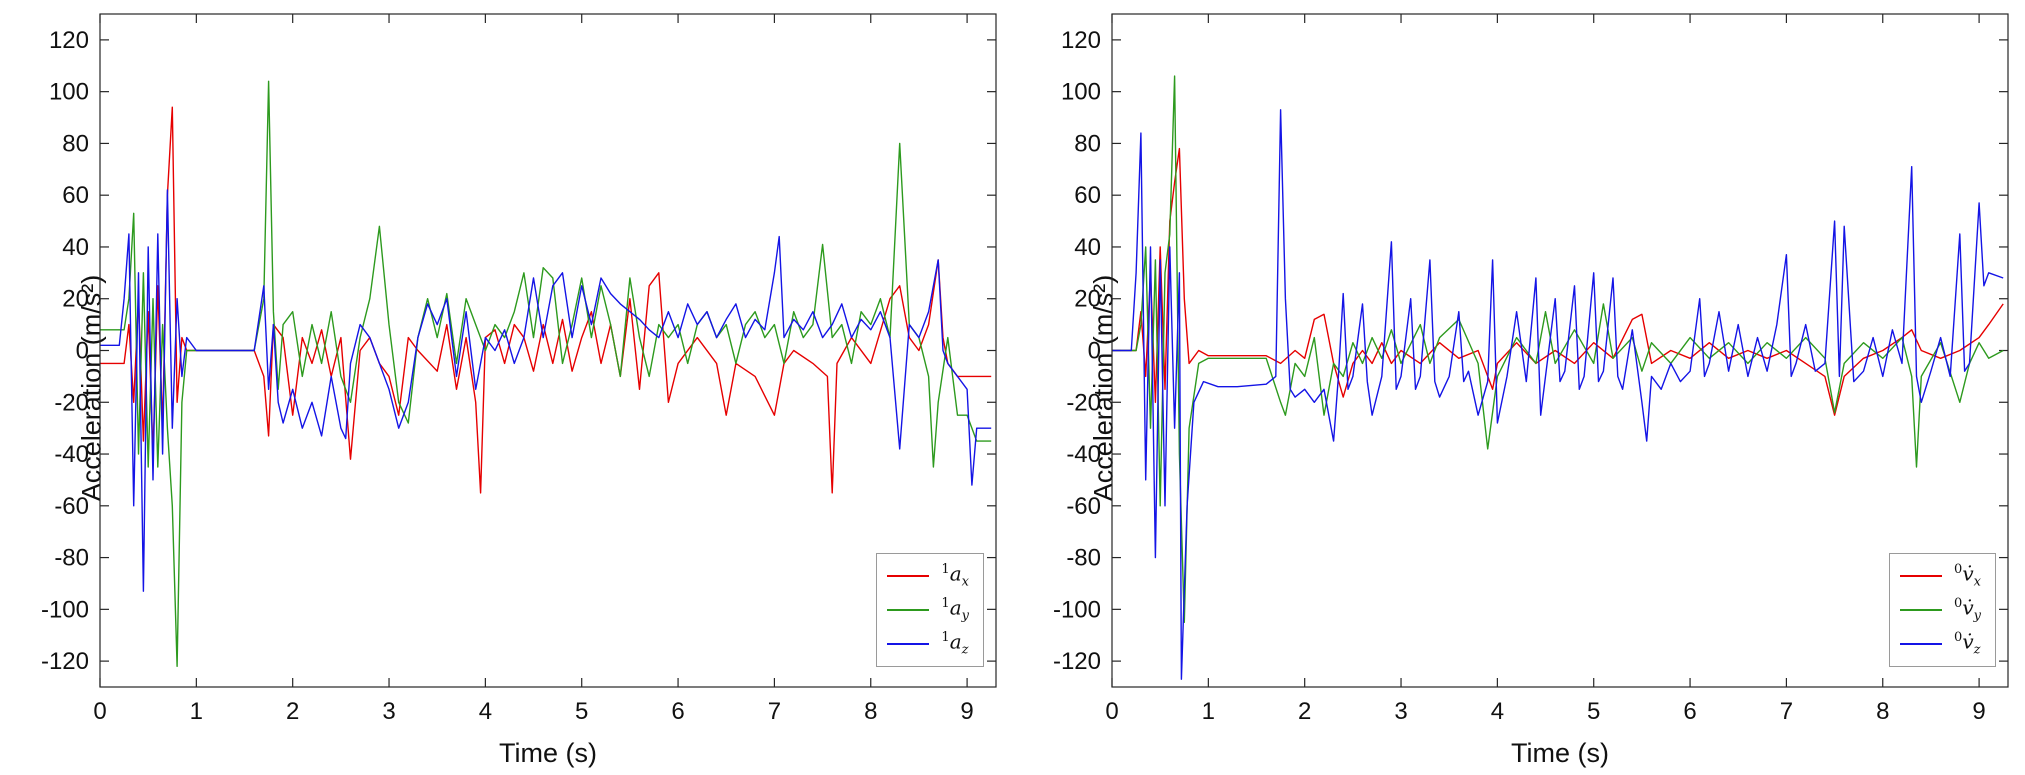 The image size is (2025, 775). I want to click on legend-entry: 0v̇y, so click(1940, 610).